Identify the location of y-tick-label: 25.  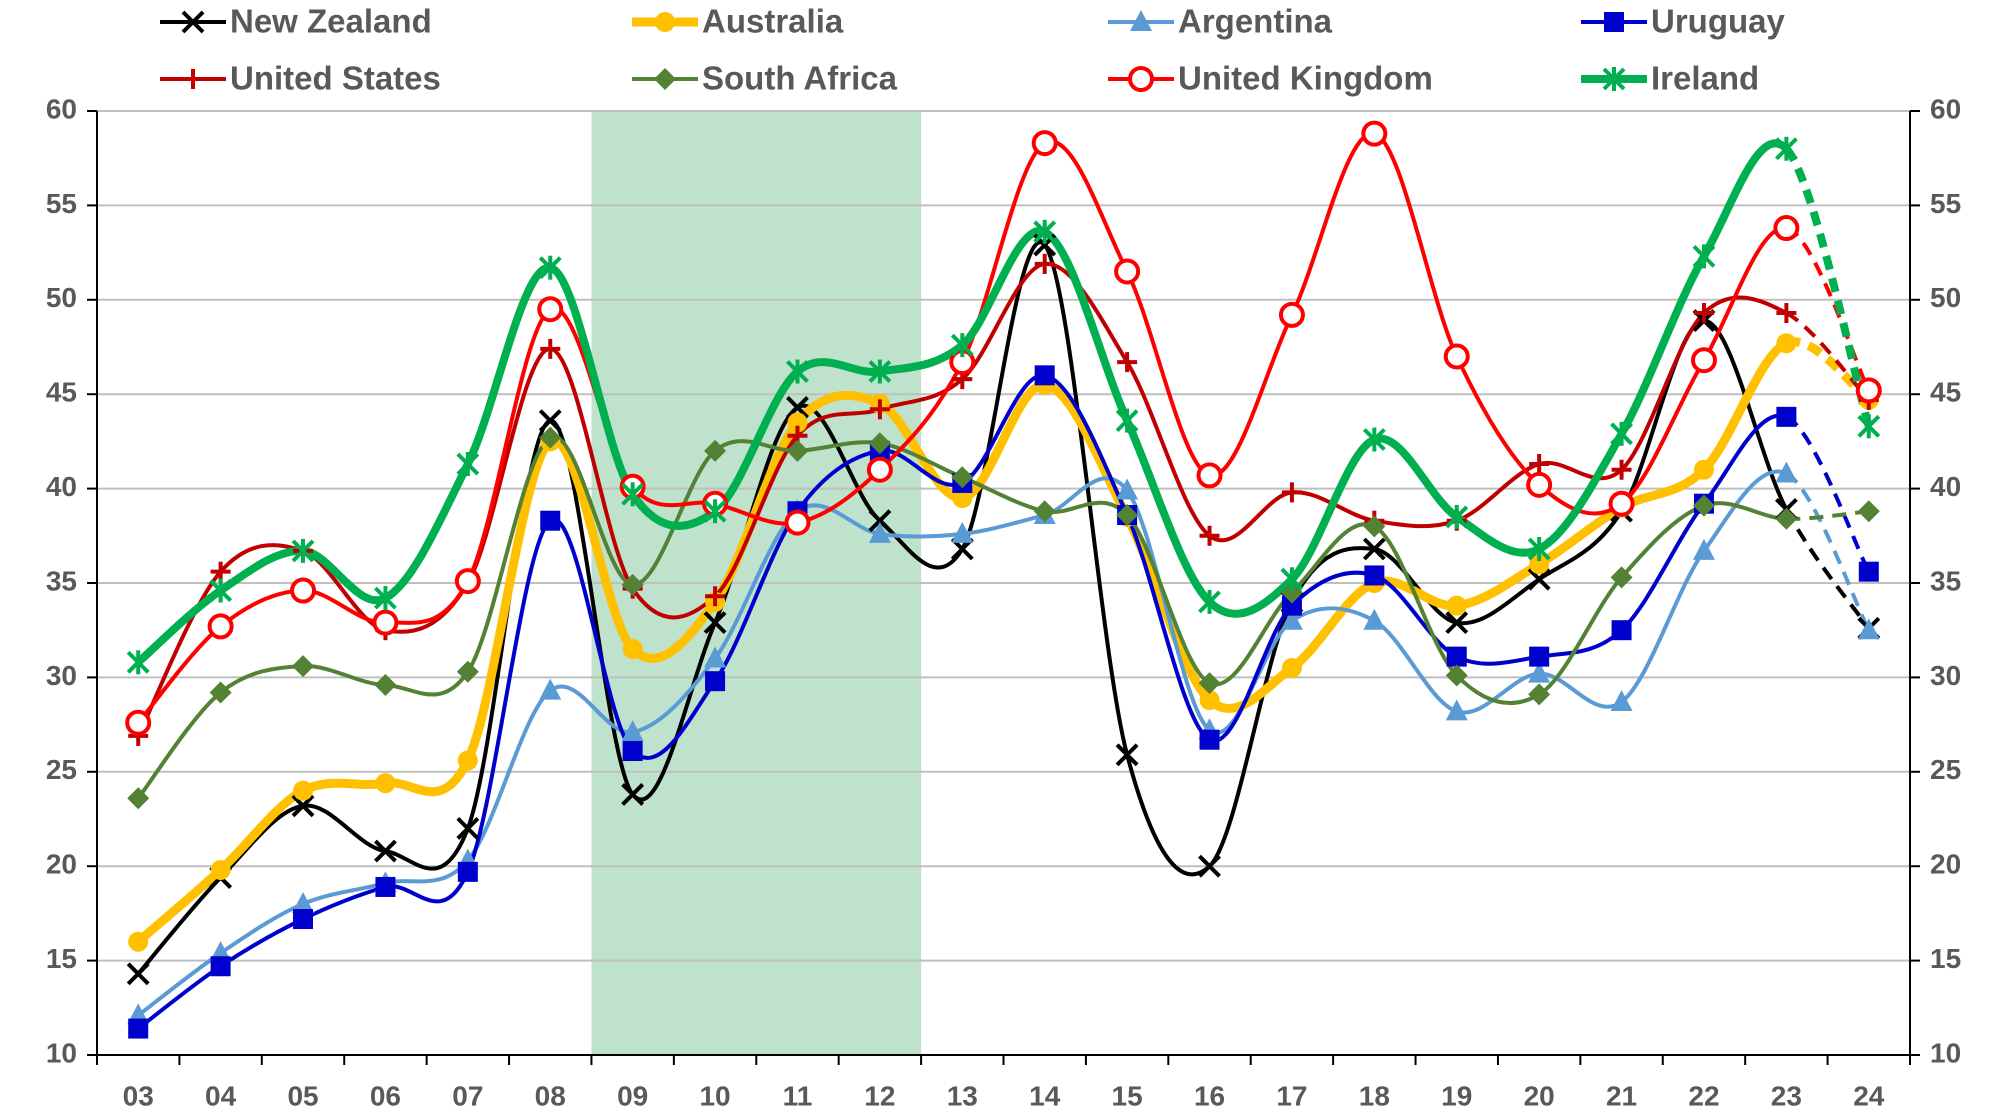
(61, 769).